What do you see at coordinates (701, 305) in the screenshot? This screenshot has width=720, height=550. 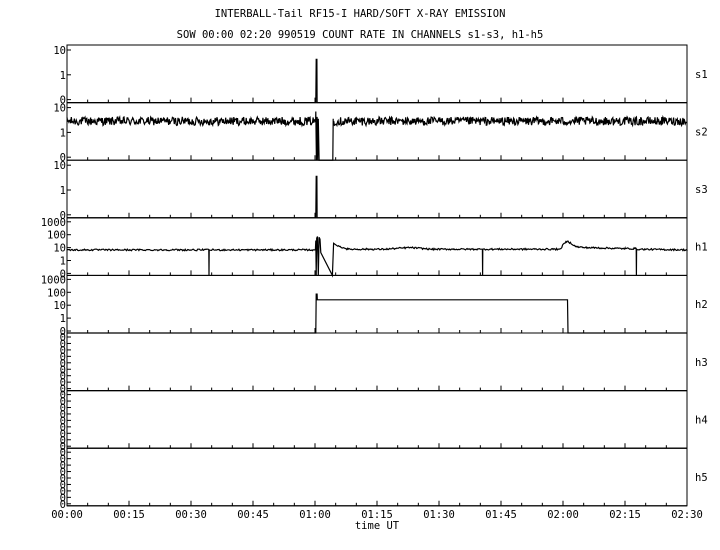 I see `channel-label-h2: h2` at bounding box center [701, 305].